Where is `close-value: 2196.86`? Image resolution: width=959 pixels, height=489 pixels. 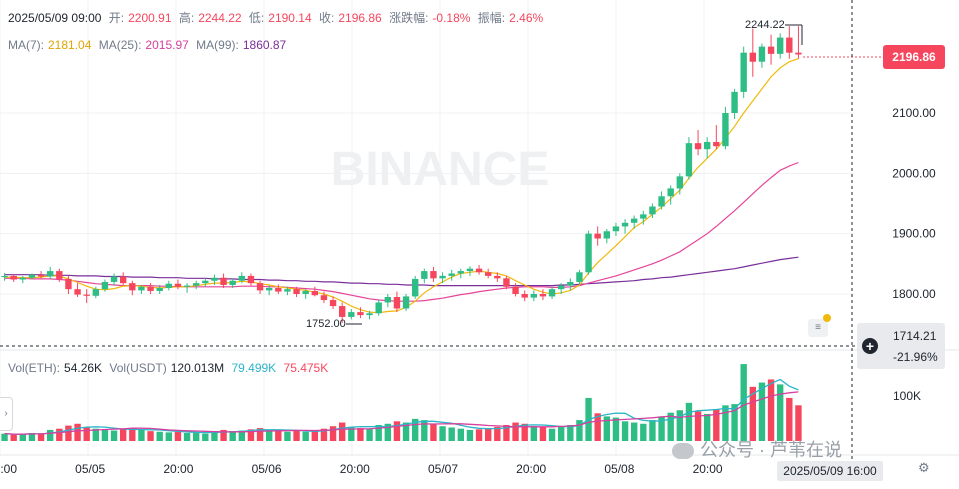 close-value: 2196.86 is located at coordinates (360, 18).